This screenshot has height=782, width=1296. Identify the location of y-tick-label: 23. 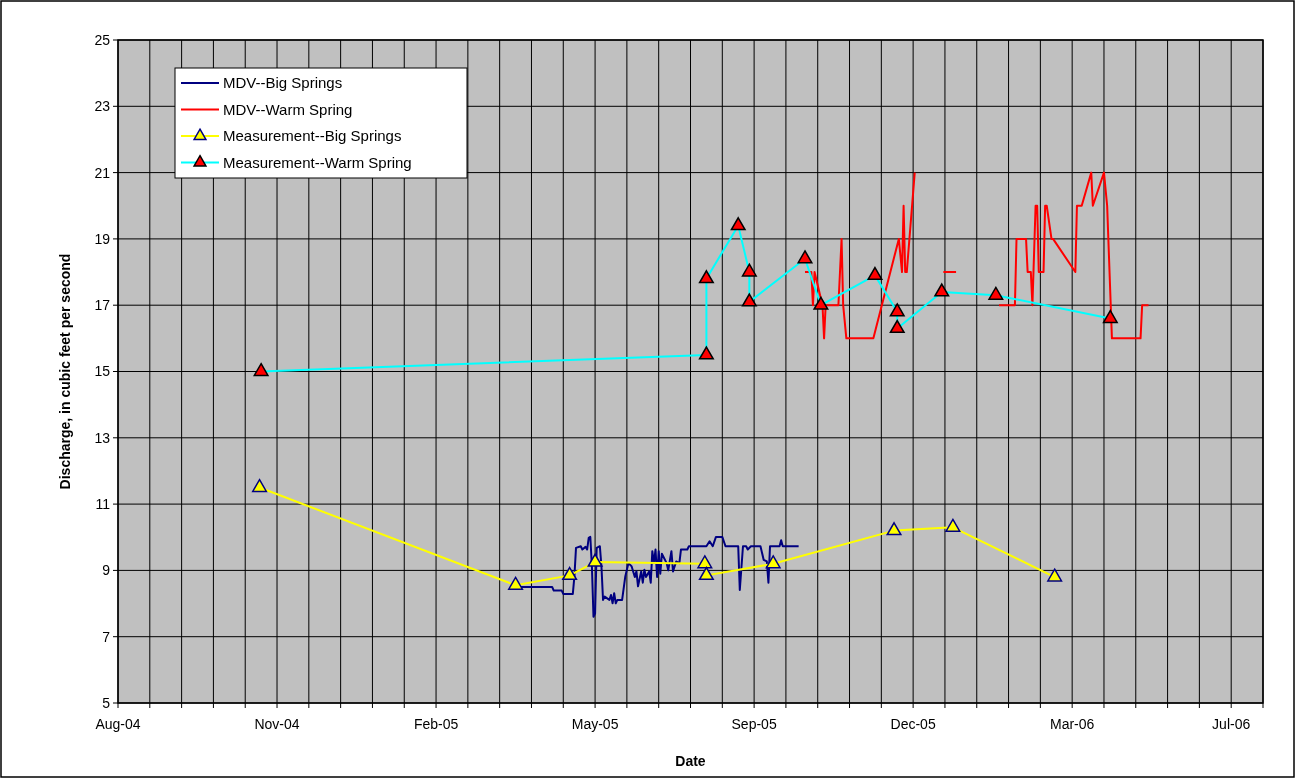
(102, 106).